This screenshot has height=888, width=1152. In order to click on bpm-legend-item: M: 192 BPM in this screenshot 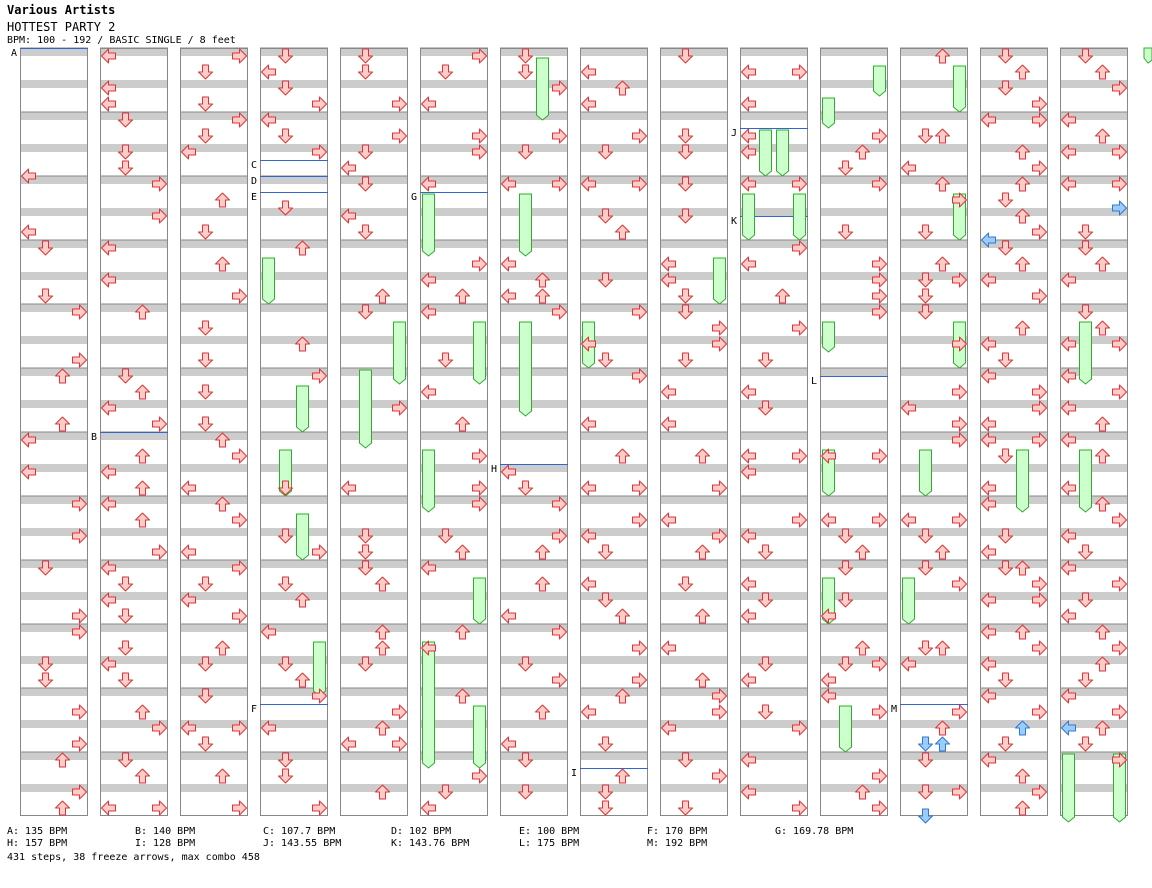, I will do `click(677, 843)`.